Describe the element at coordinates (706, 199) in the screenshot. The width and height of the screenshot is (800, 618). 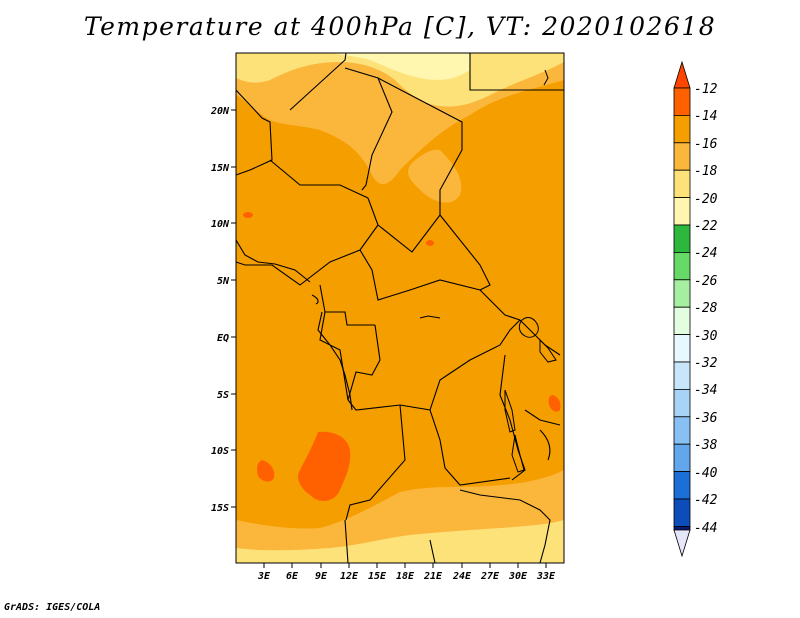
I see `colorbar-label: -20` at that location.